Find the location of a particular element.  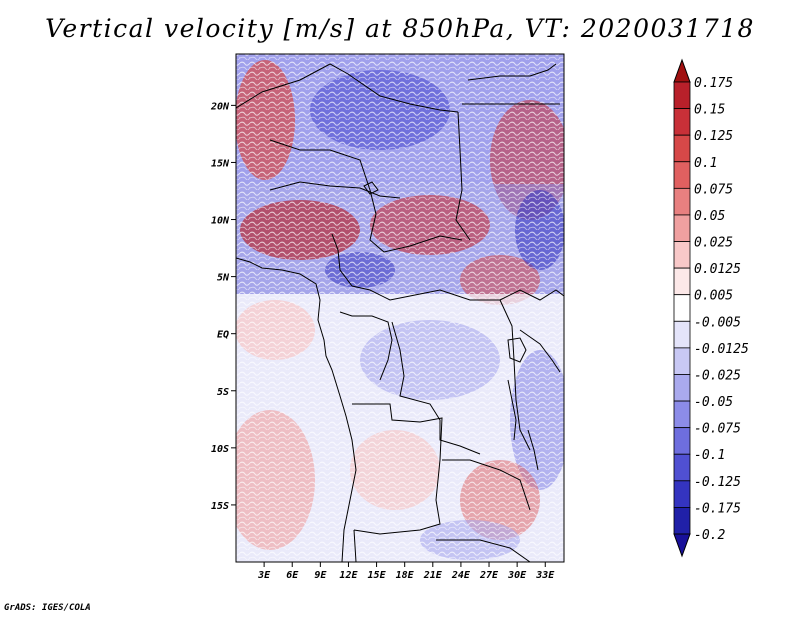

lat-tick-label: 10S is located at coordinates (220, 449).